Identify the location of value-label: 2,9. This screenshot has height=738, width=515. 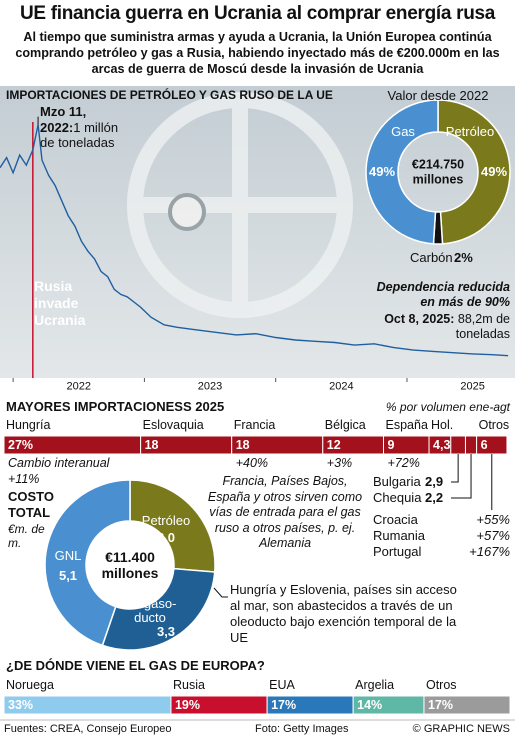
(434, 481).